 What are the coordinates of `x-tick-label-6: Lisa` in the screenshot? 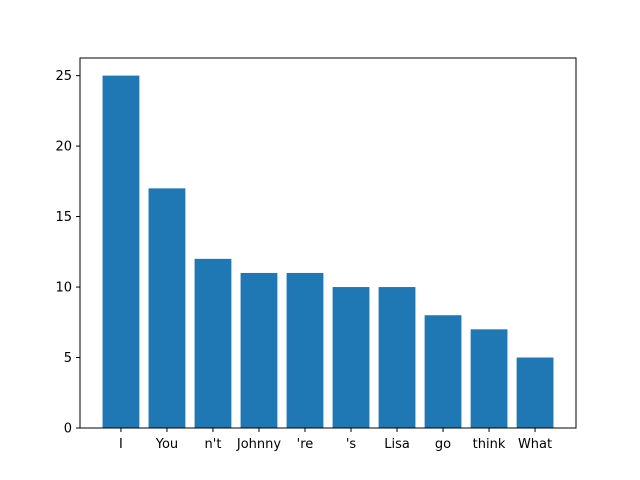 It's located at (397, 444).